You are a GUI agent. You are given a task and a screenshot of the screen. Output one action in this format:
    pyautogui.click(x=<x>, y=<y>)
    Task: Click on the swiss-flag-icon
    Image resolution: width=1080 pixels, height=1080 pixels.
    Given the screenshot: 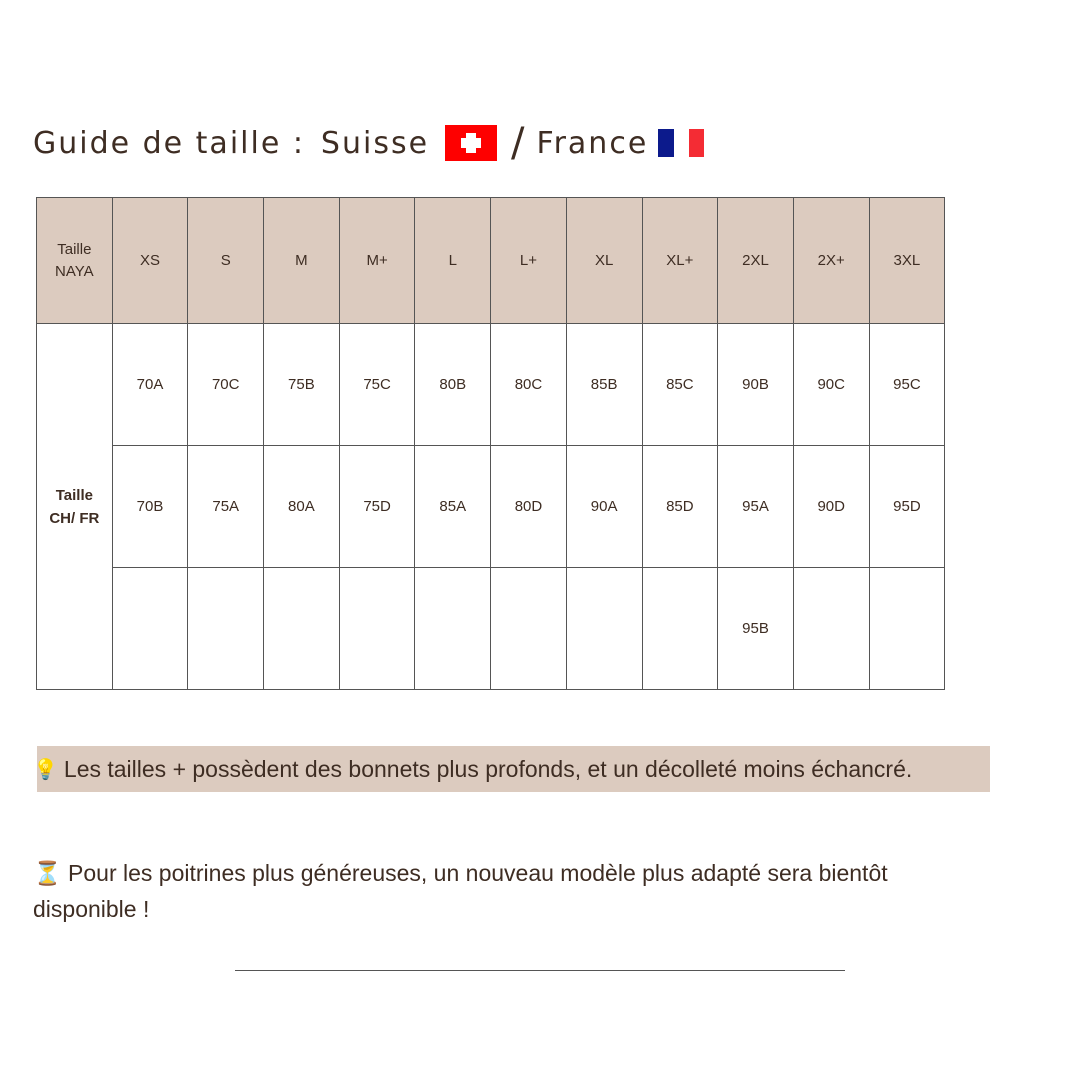 What is the action you would take?
    pyautogui.click(x=471, y=143)
    